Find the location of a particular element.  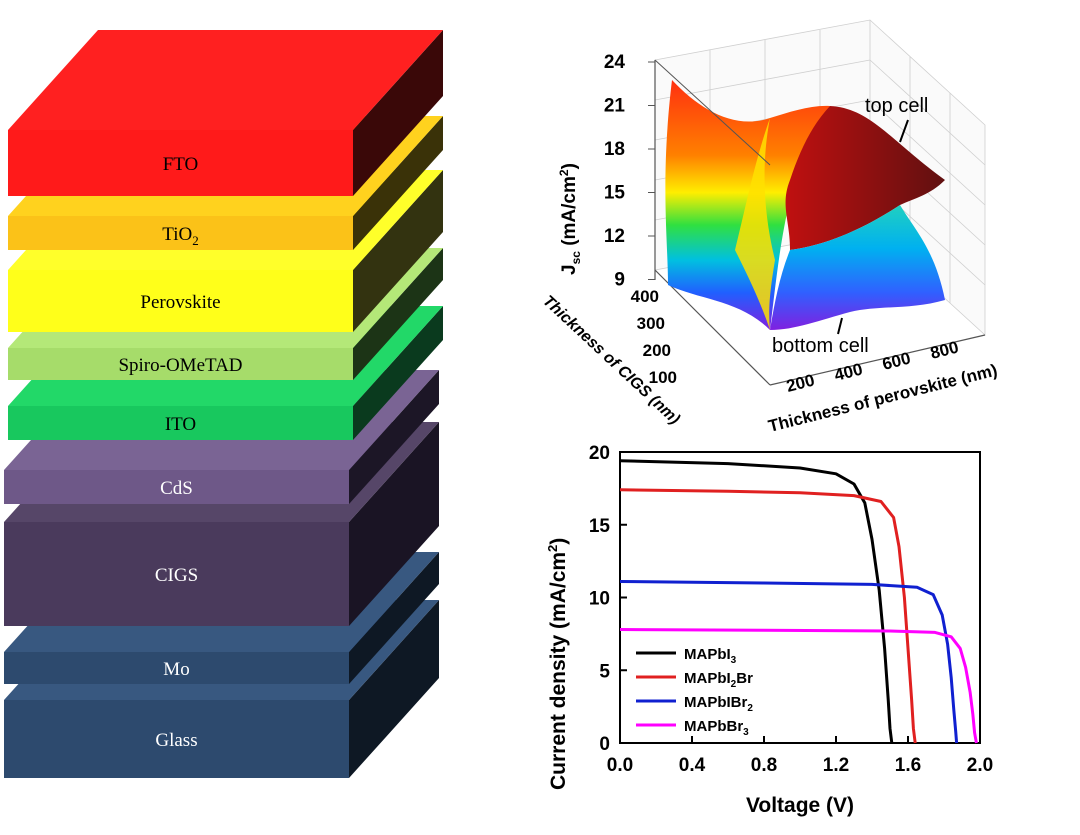

jv-x-tick-label: 0.0 is located at coordinates (620, 765).